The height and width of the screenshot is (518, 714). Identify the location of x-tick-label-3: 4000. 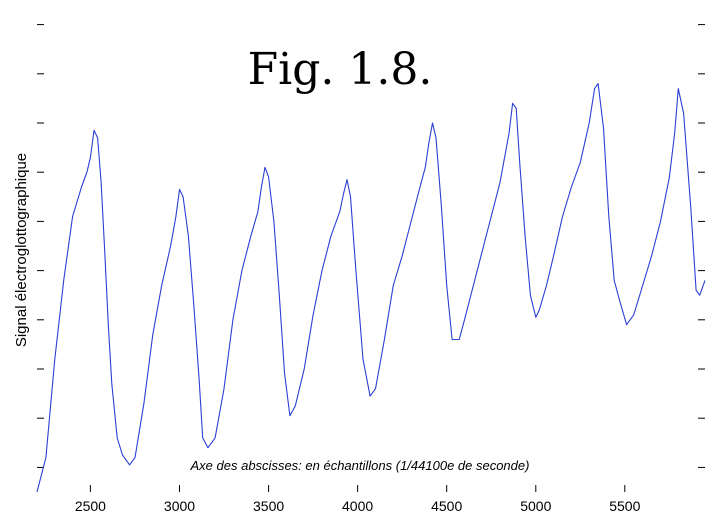
(357, 506).